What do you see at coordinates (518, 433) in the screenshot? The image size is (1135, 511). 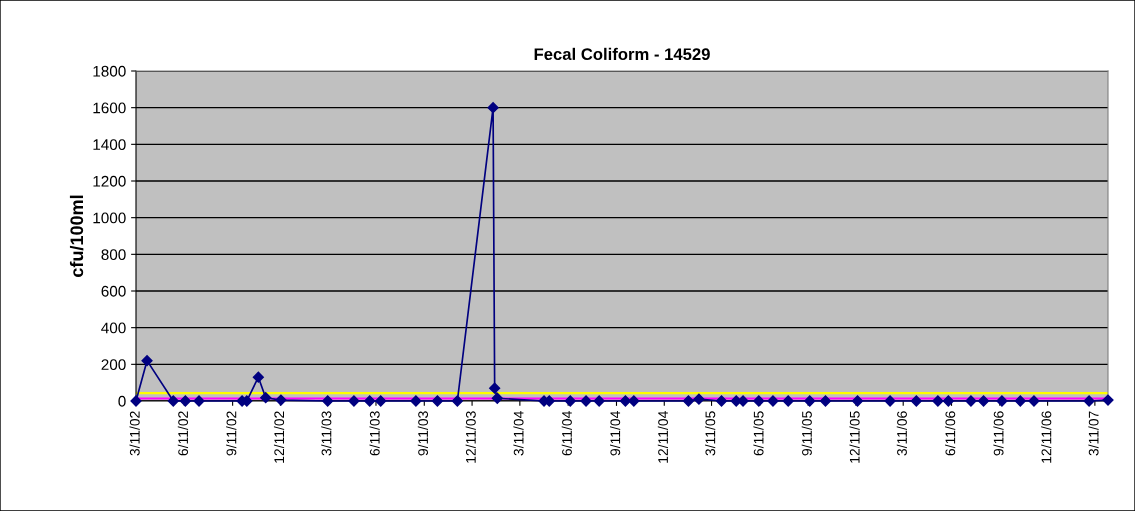 I see `x-tick-label: 3/11/04` at bounding box center [518, 433].